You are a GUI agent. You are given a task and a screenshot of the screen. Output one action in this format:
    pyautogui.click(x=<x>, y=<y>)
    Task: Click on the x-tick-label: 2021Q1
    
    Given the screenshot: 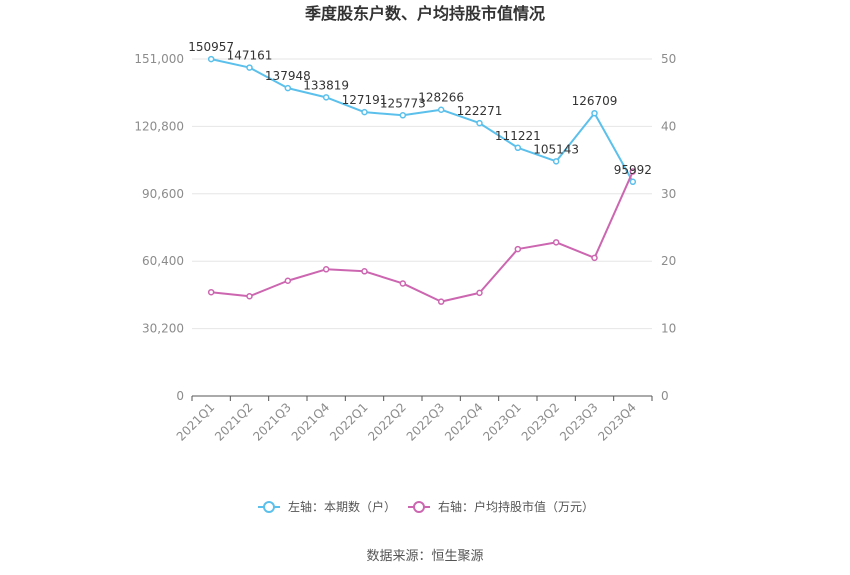 What is the action you would take?
    pyautogui.click(x=196, y=422)
    